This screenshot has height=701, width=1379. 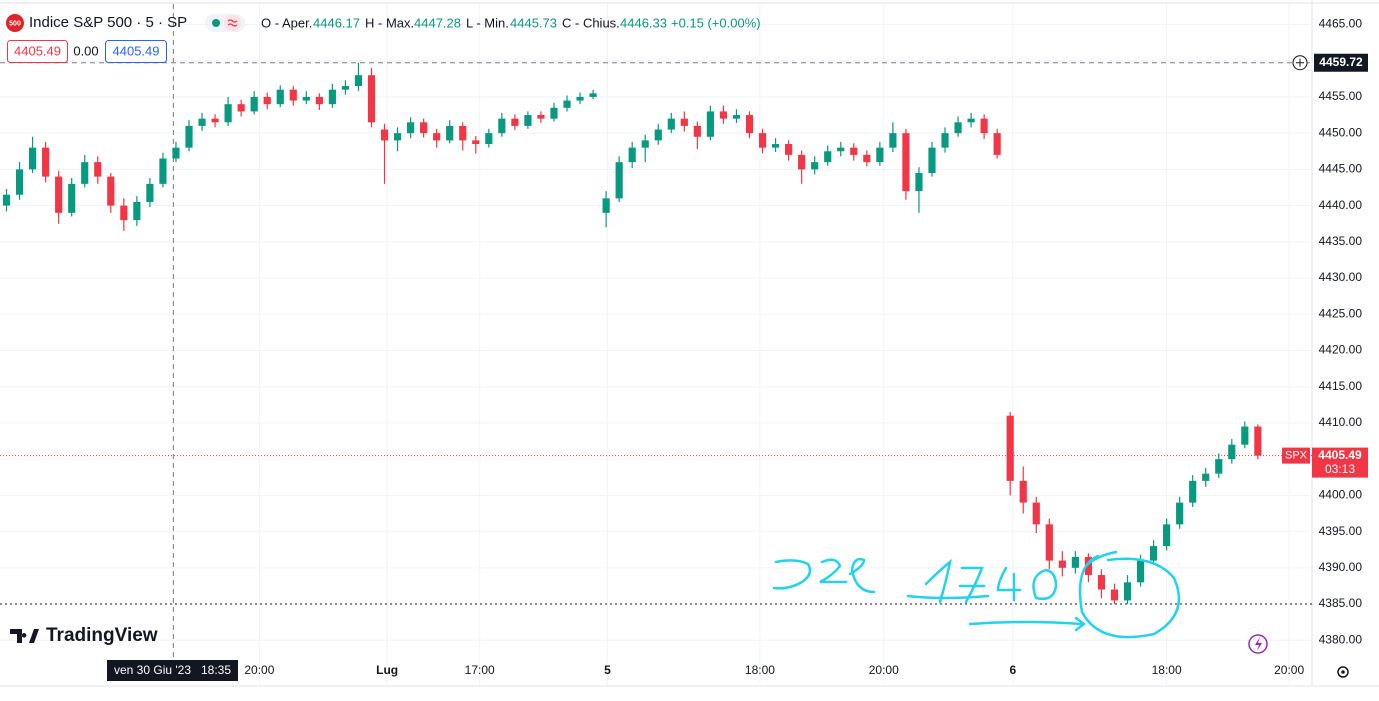 I want to click on y-tick-label: 4455.00, so click(x=1341, y=96).